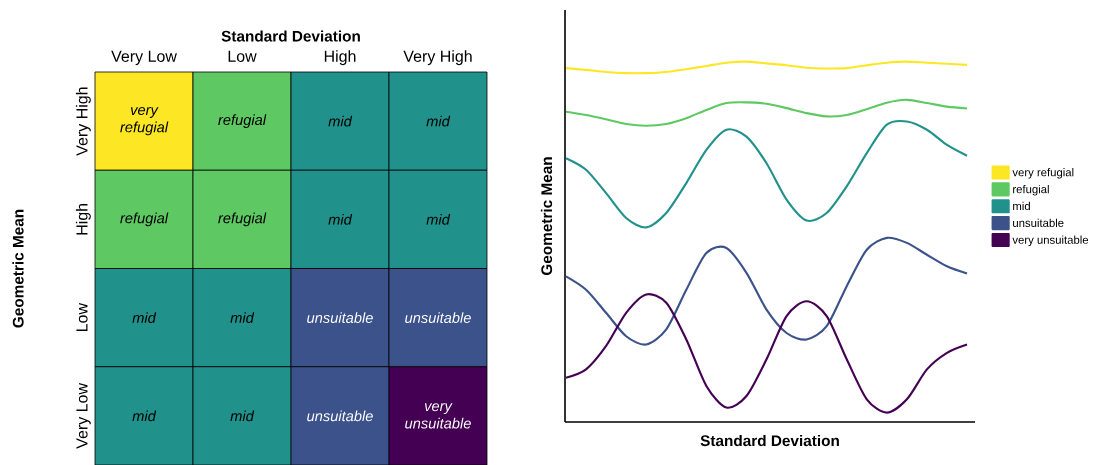  Describe the element at coordinates (1043, 173) in the screenshot. I see `legend-label: very refugial` at that location.